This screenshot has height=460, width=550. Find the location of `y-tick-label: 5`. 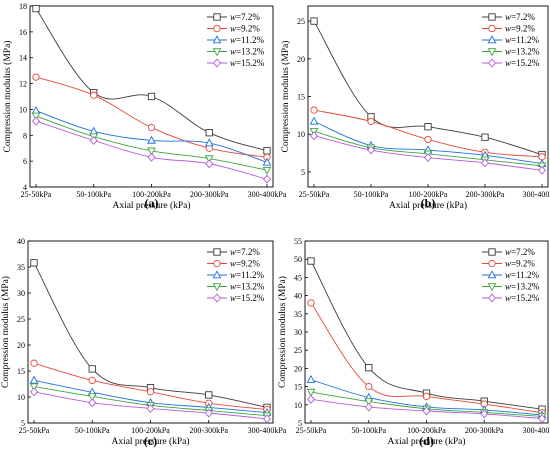

y-tick-label: 5 is located at coordinates (300, 423).